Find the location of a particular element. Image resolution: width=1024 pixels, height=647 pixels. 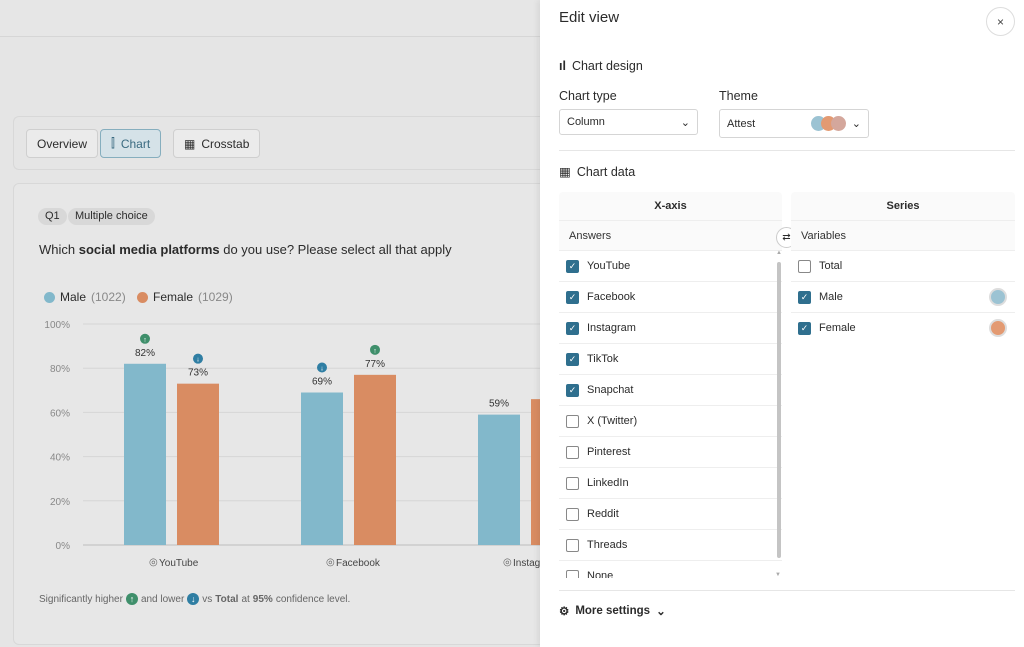

variables-heading: Variables is located at coordinates (824, 235).